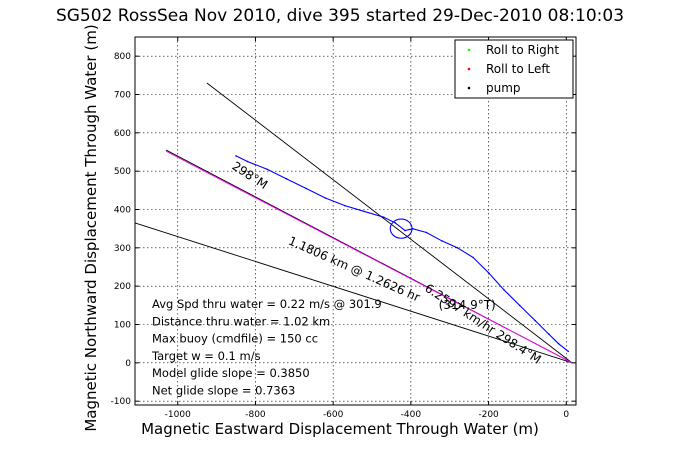 The image size is (681, 454). I want to click on y-tick-label: 700, so click(122, 96).